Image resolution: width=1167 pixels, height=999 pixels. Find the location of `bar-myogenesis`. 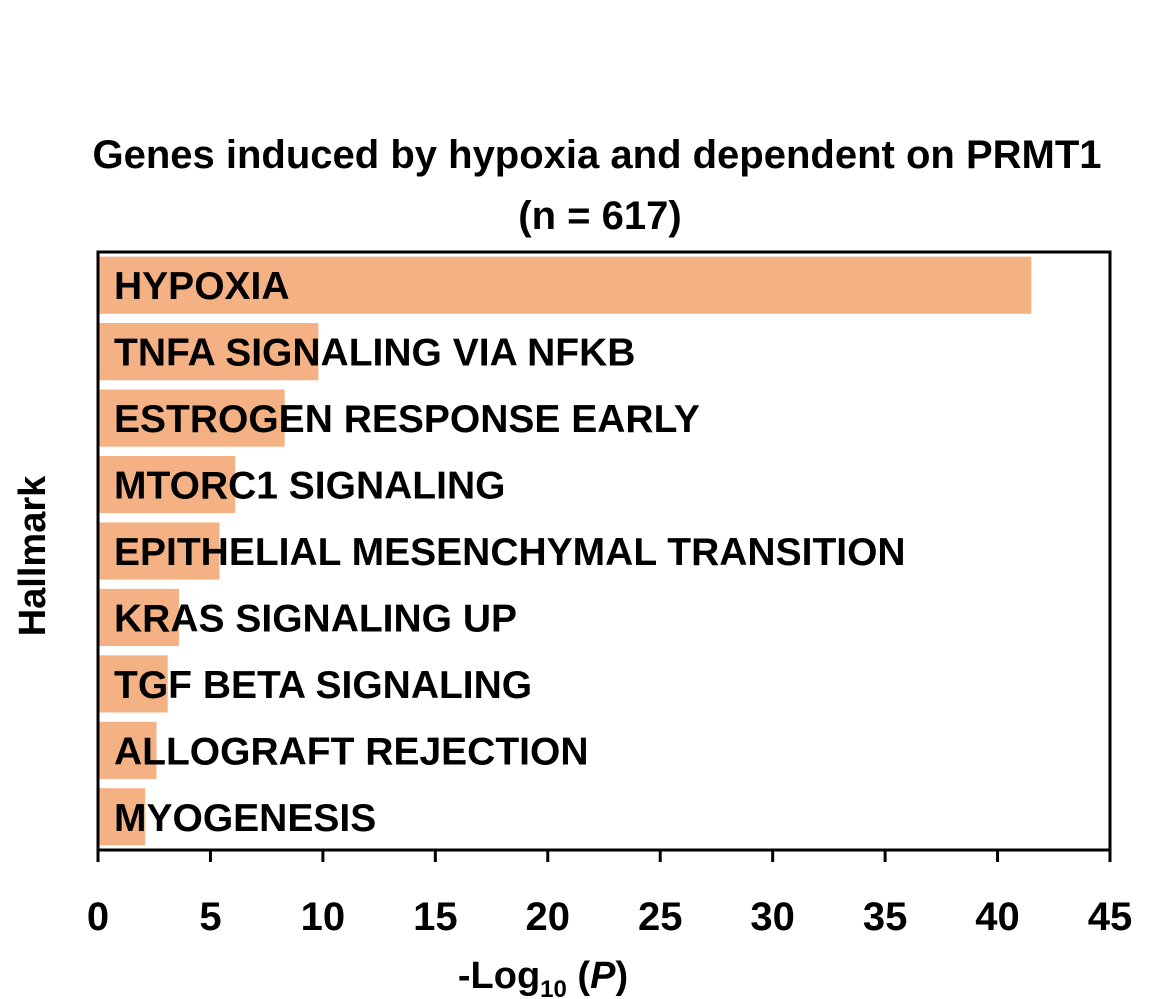

bar-myogenesis is located at coordinates (122, 817).